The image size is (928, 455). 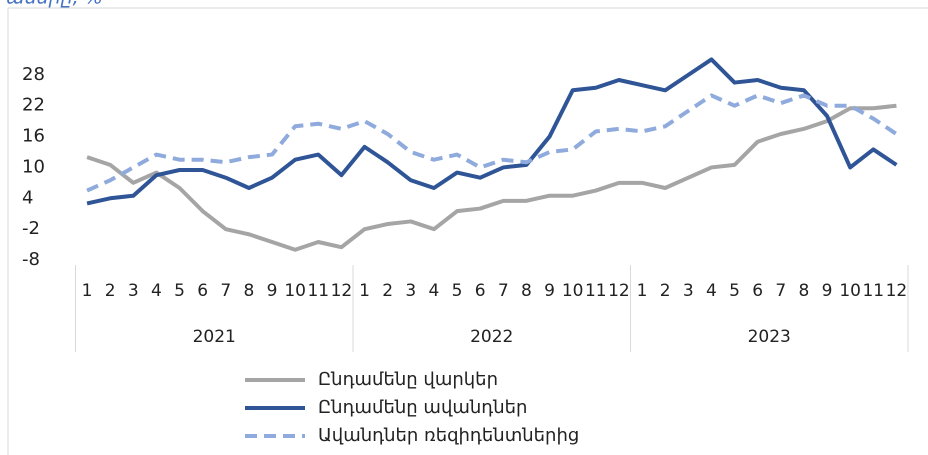 I want to click on y-tick-label: -2, so click(x=31, y=228).